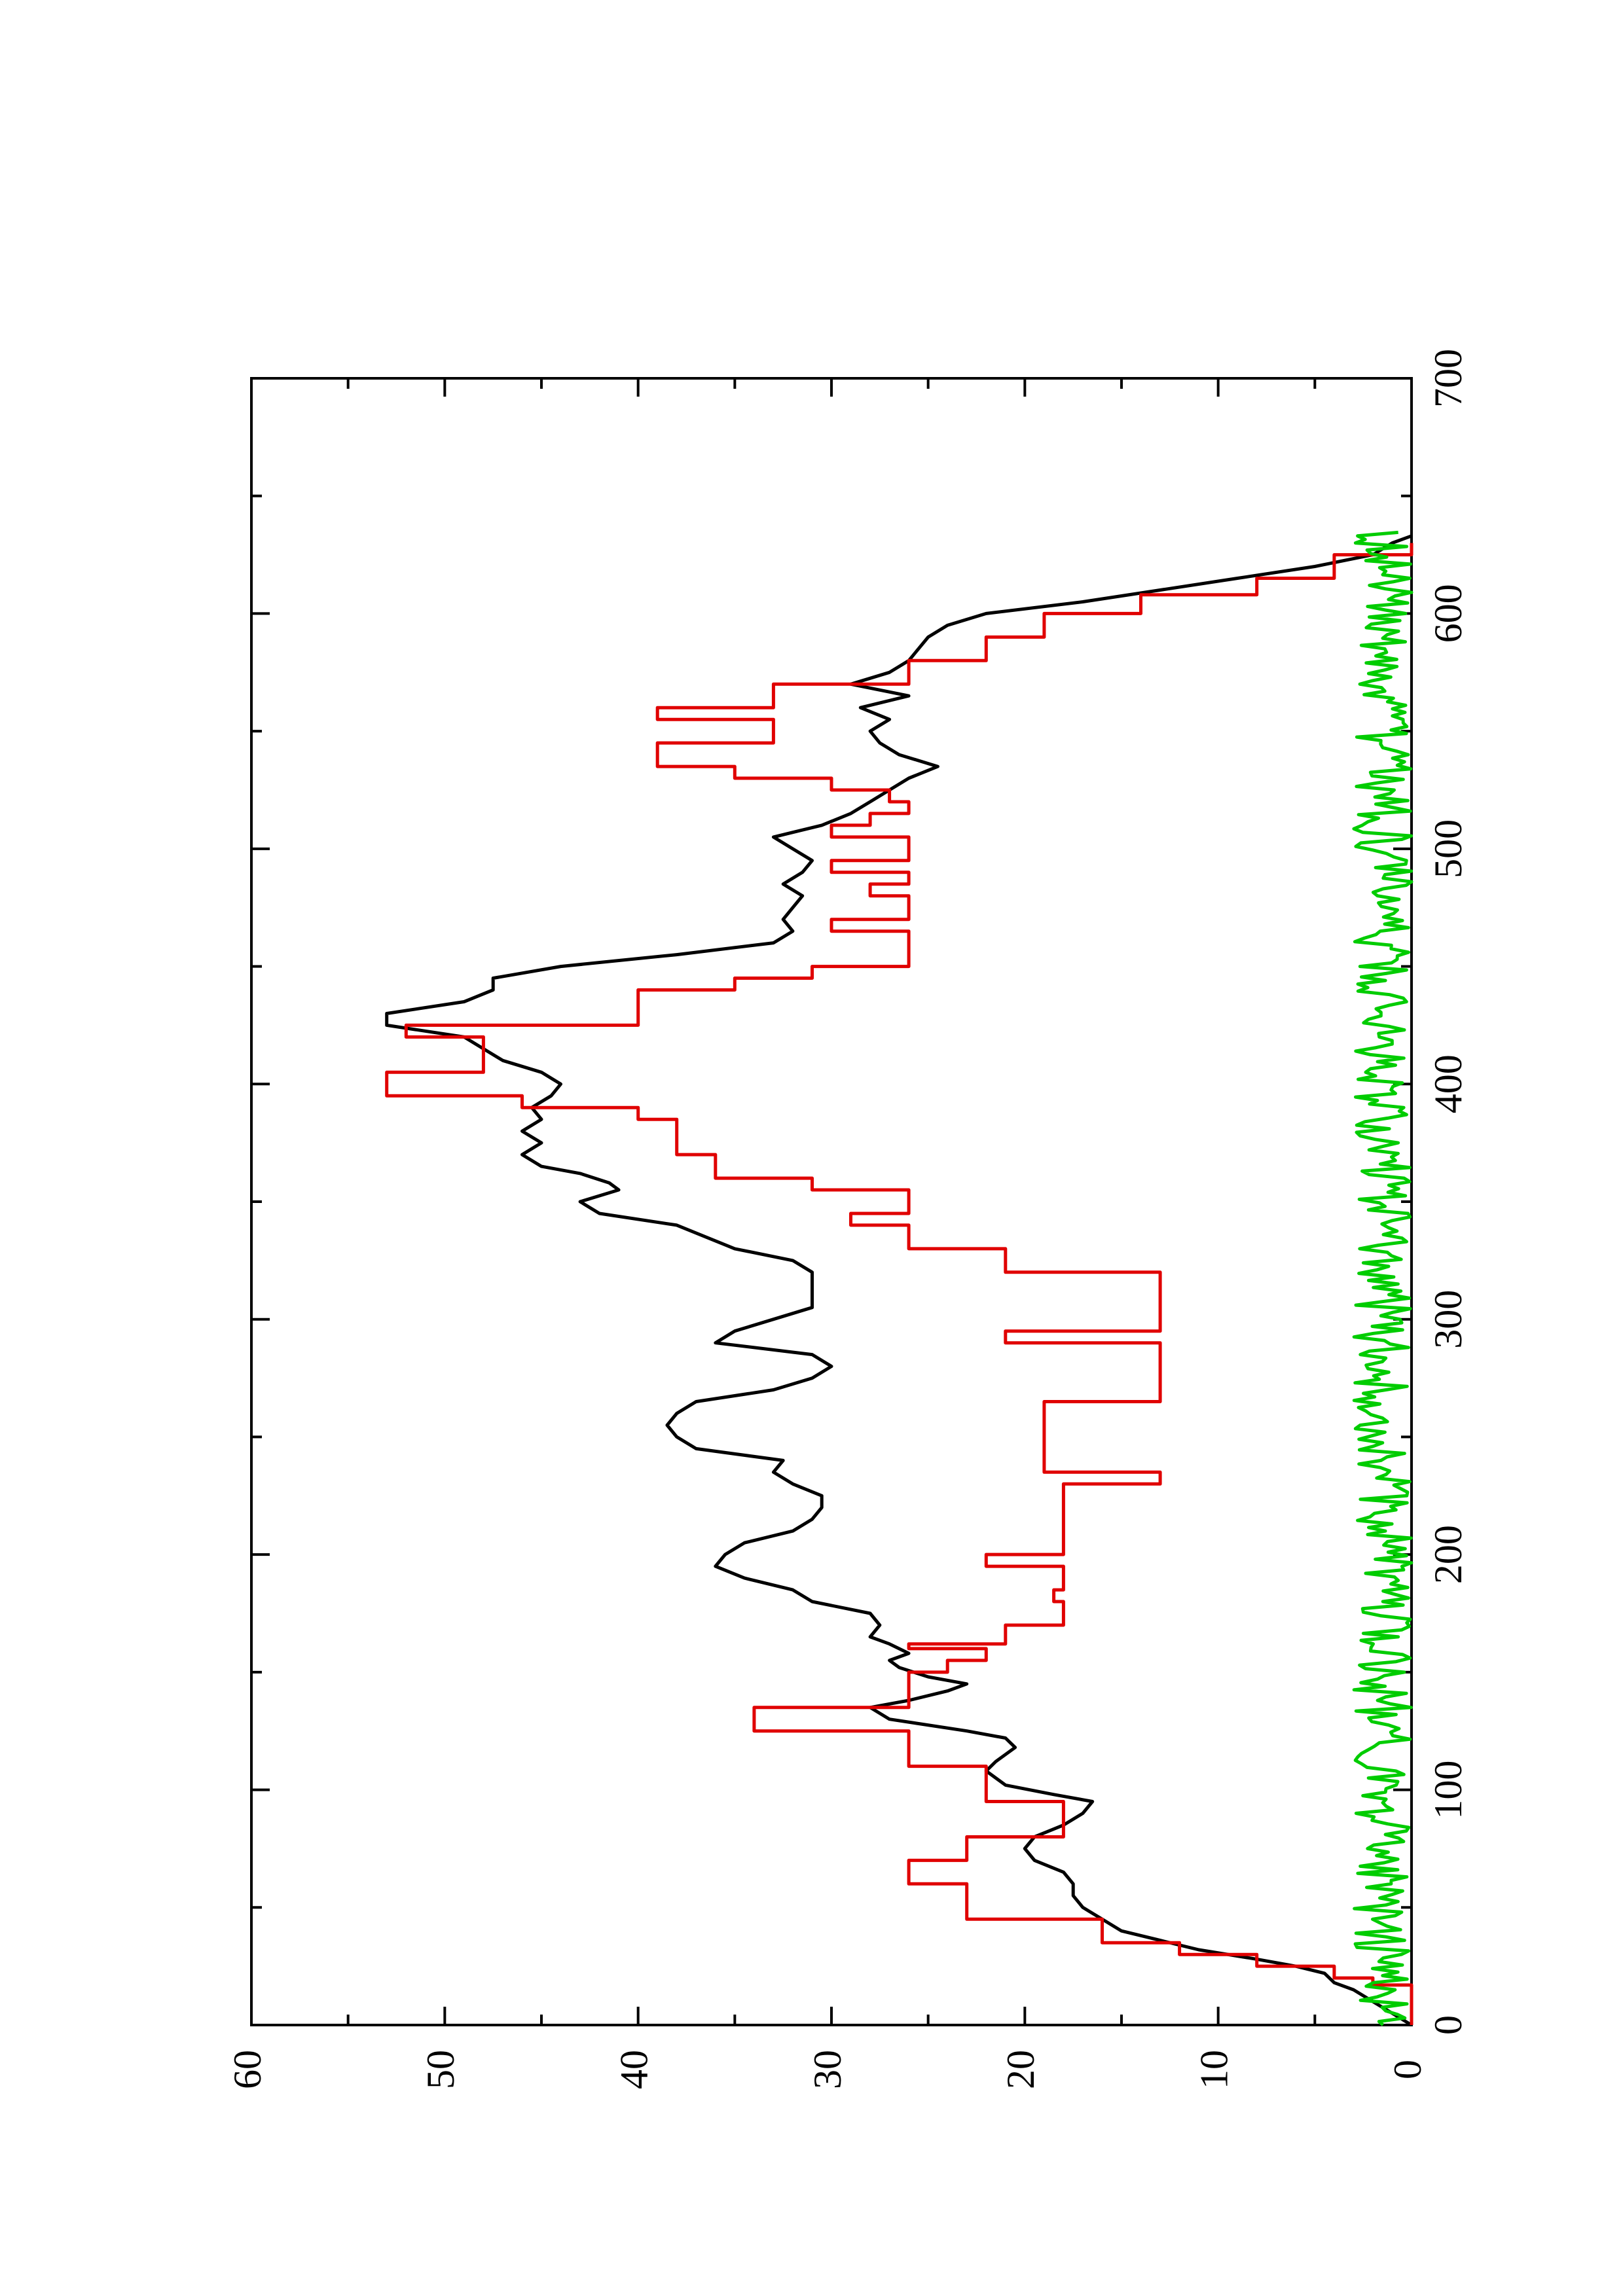 This screenshot has height=2296, width=1623. Describe the element at coordinates (1448, 1554) in the screenshot. I see `x-tick-label: 200` at that location.